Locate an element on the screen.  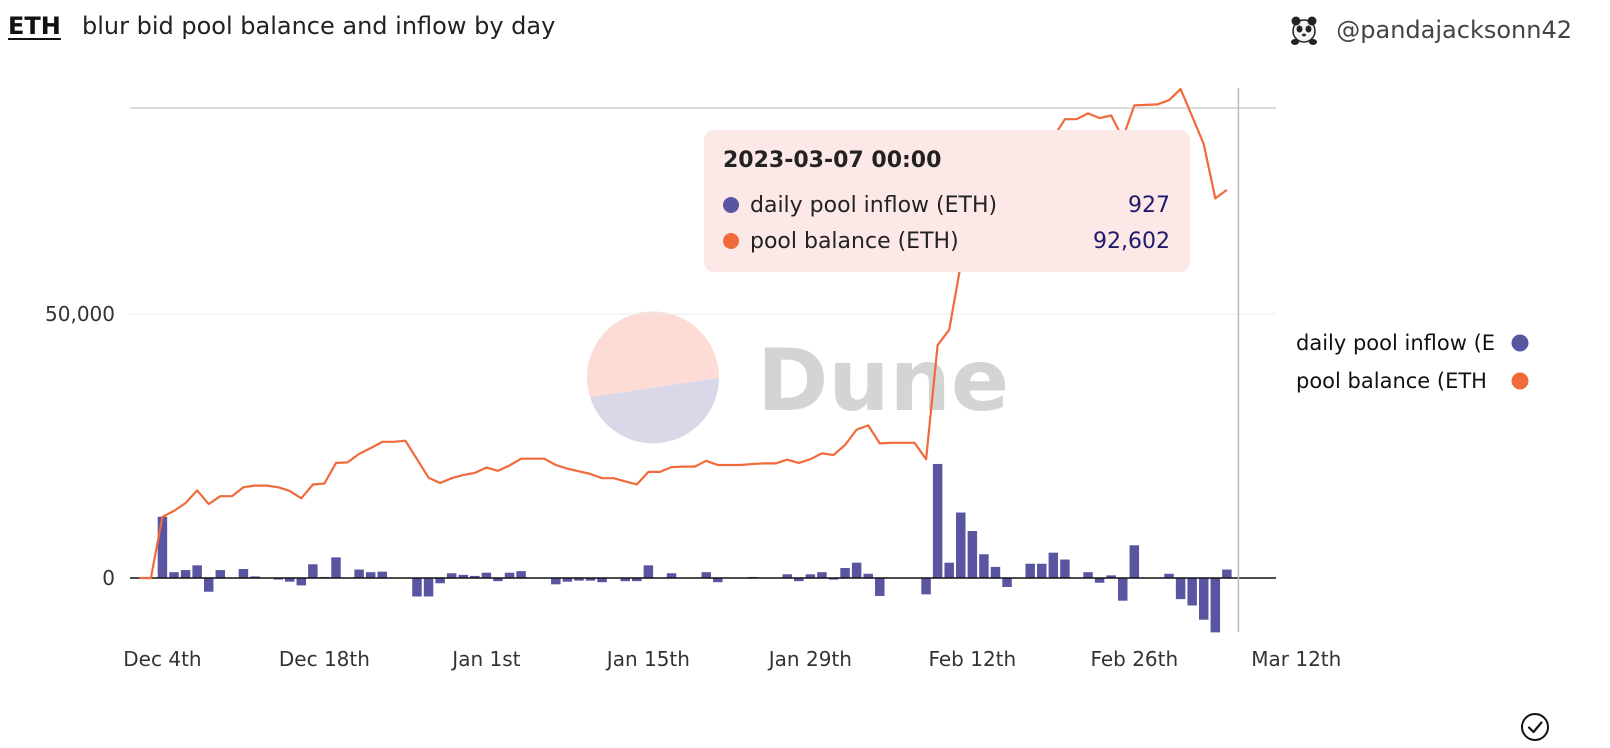
tooltip-row-inflow: daily pool inflow (ETH) 927 is located at coordinates (946, 205).